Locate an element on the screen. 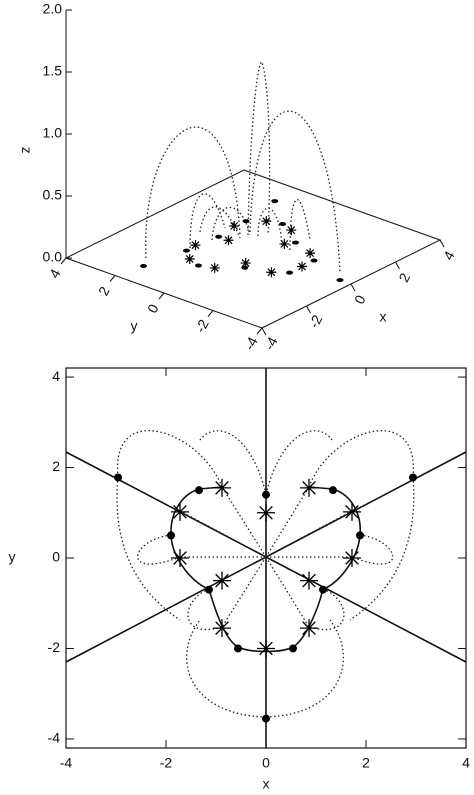 This screenshot has height=795, width=474. field-lines-3d is located at coordinates (243, 167).